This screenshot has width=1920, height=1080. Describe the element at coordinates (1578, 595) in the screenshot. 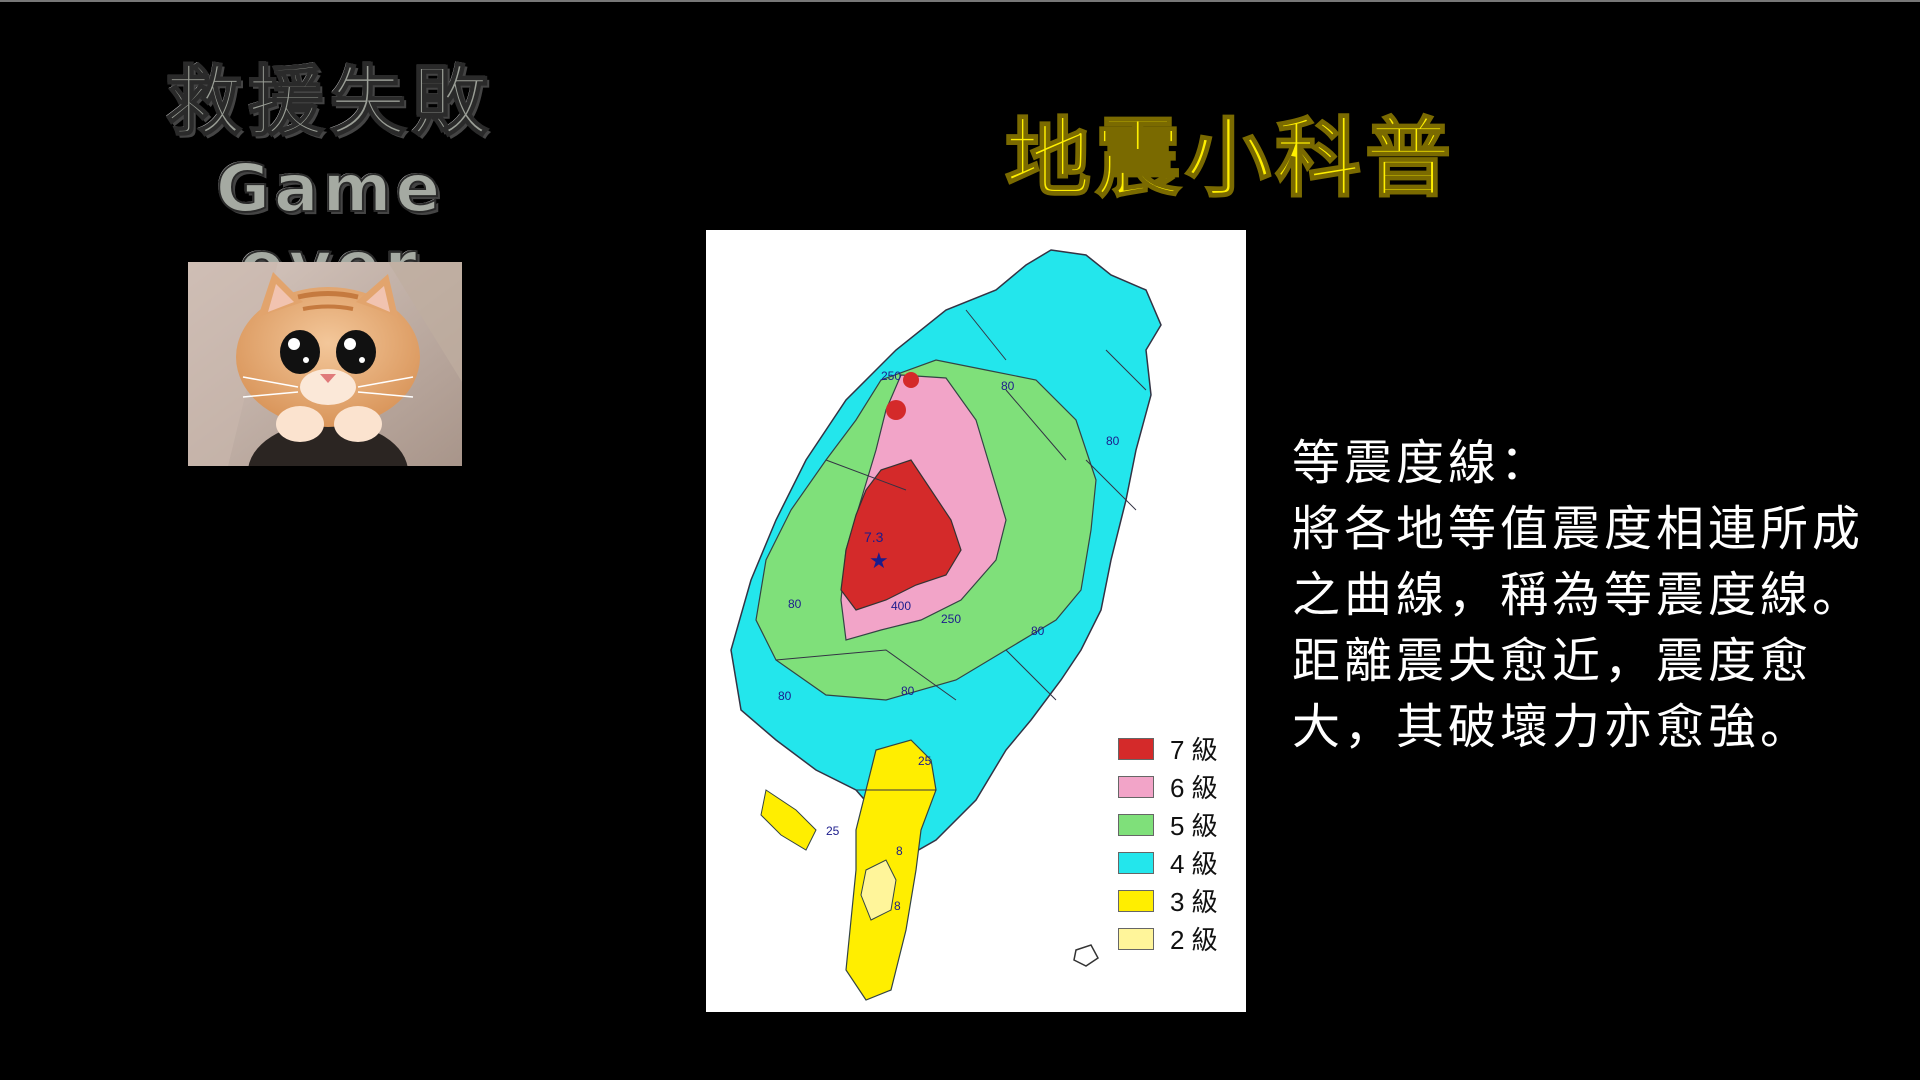

I see `explanation-line: 之曲線，稱為等震度線。` at that location.